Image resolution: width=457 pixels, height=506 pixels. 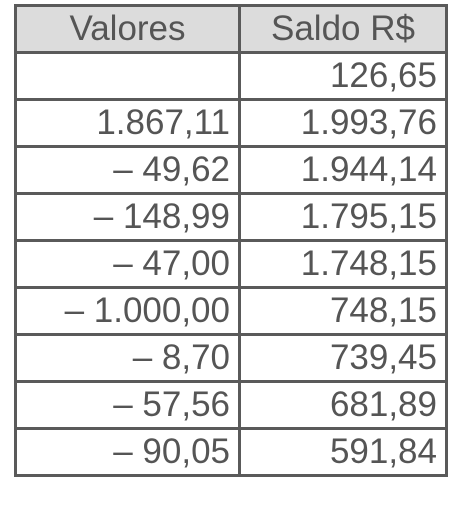 What do you see at coordinates (127, 170) in the screenshot?
I see `cell-valor: – 49,62` at bounding box center [127, 170].